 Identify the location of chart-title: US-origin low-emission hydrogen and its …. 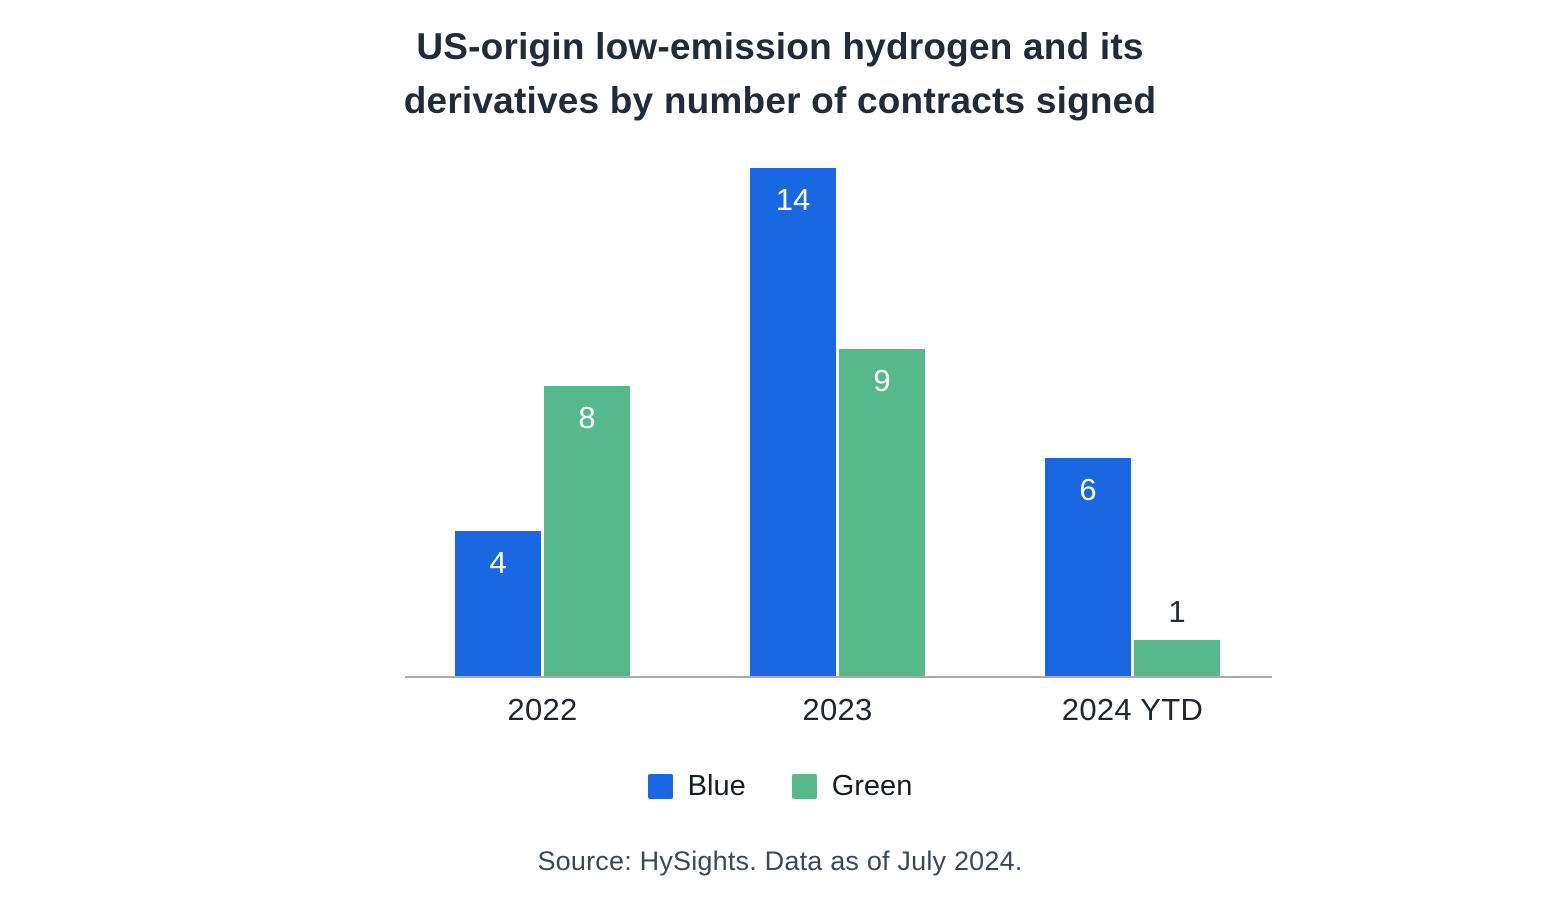
(780, 73).